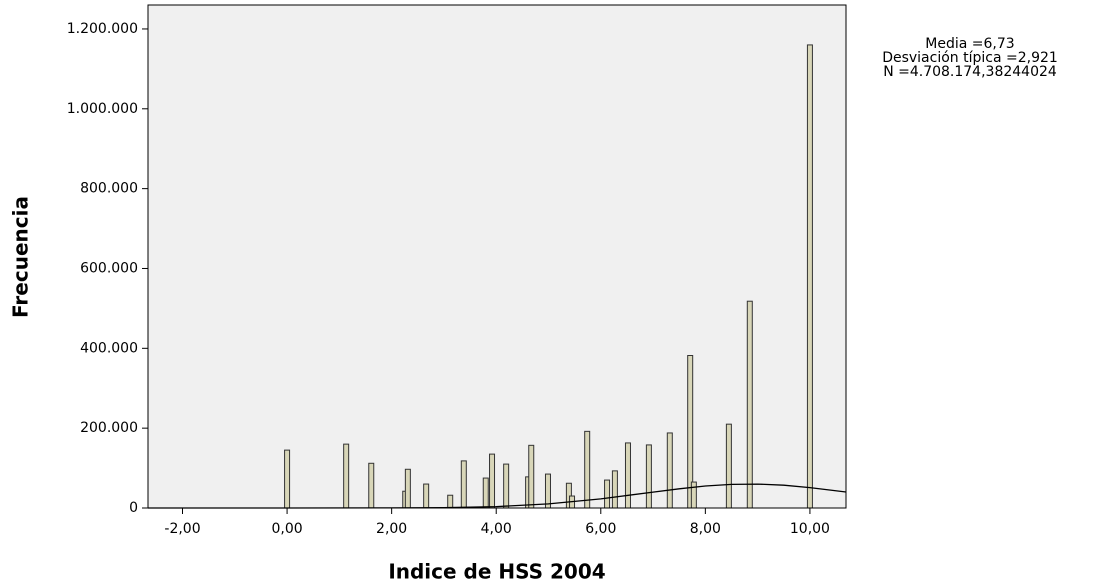  What do you see at coordinates (705, 529) in the screenshot?
I see `x-tick-label: 8,00` at bounding box center [705, 529].